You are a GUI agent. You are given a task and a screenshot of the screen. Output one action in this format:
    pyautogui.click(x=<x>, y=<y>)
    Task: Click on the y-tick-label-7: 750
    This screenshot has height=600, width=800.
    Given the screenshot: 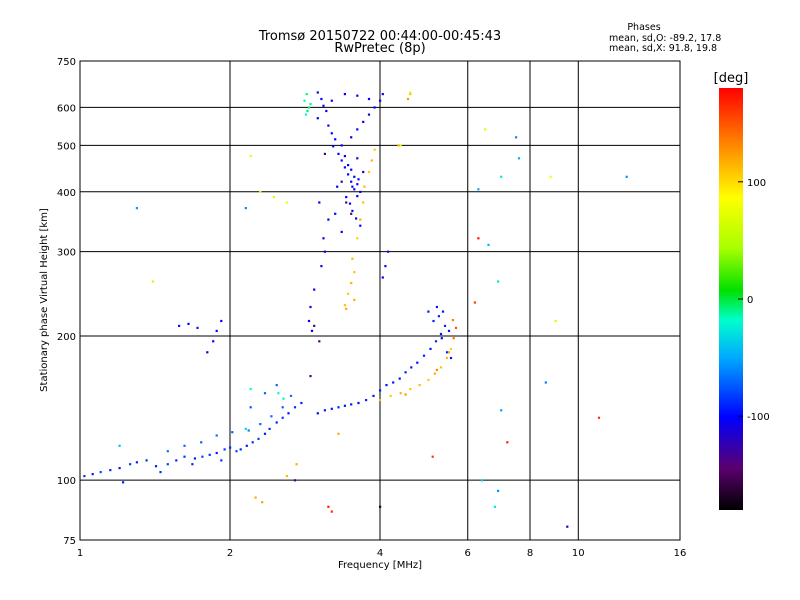 What is the action you would take?
    pyautogui.click(x=66, y=62)
    